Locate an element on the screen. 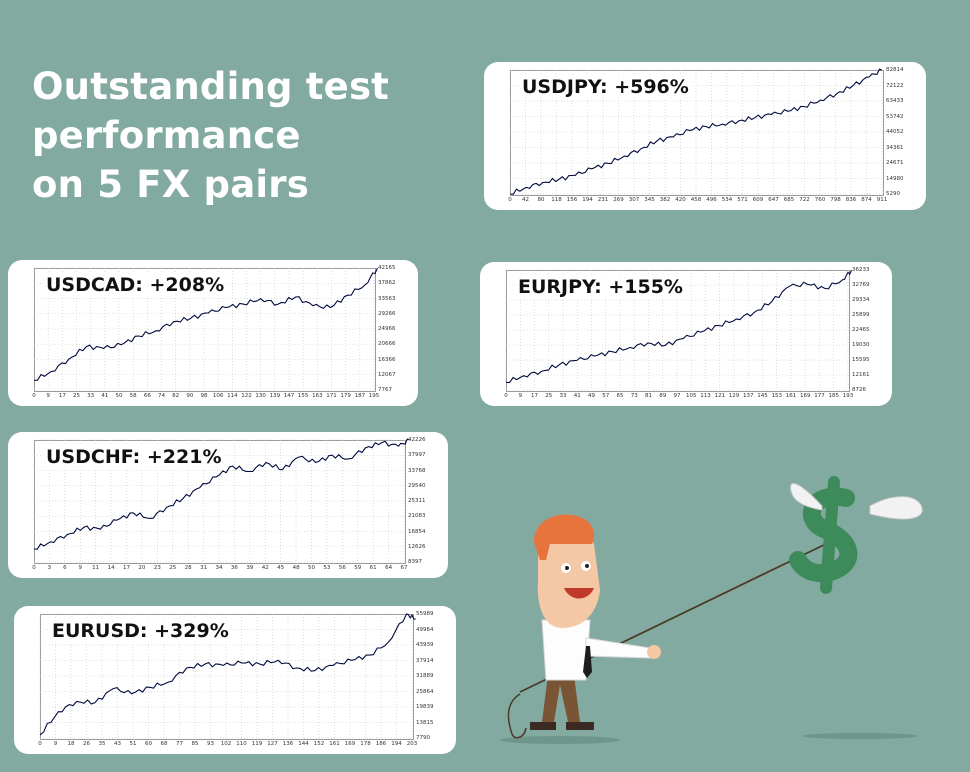 The image size is (970, 772). y-tick-label: 53742 is located at coordinates (895, 116).